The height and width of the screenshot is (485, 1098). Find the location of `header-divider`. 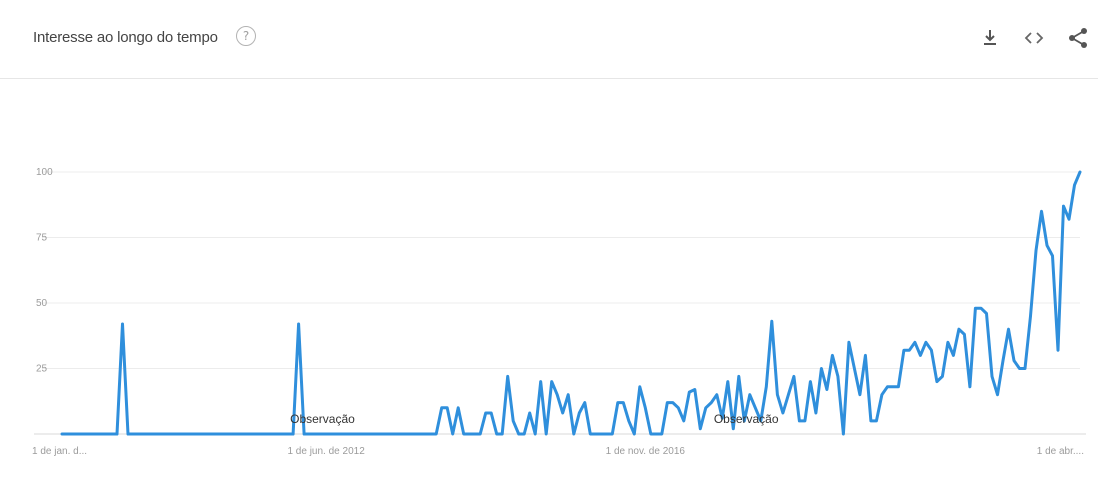

header-divider is located at coordinates (549, 78).